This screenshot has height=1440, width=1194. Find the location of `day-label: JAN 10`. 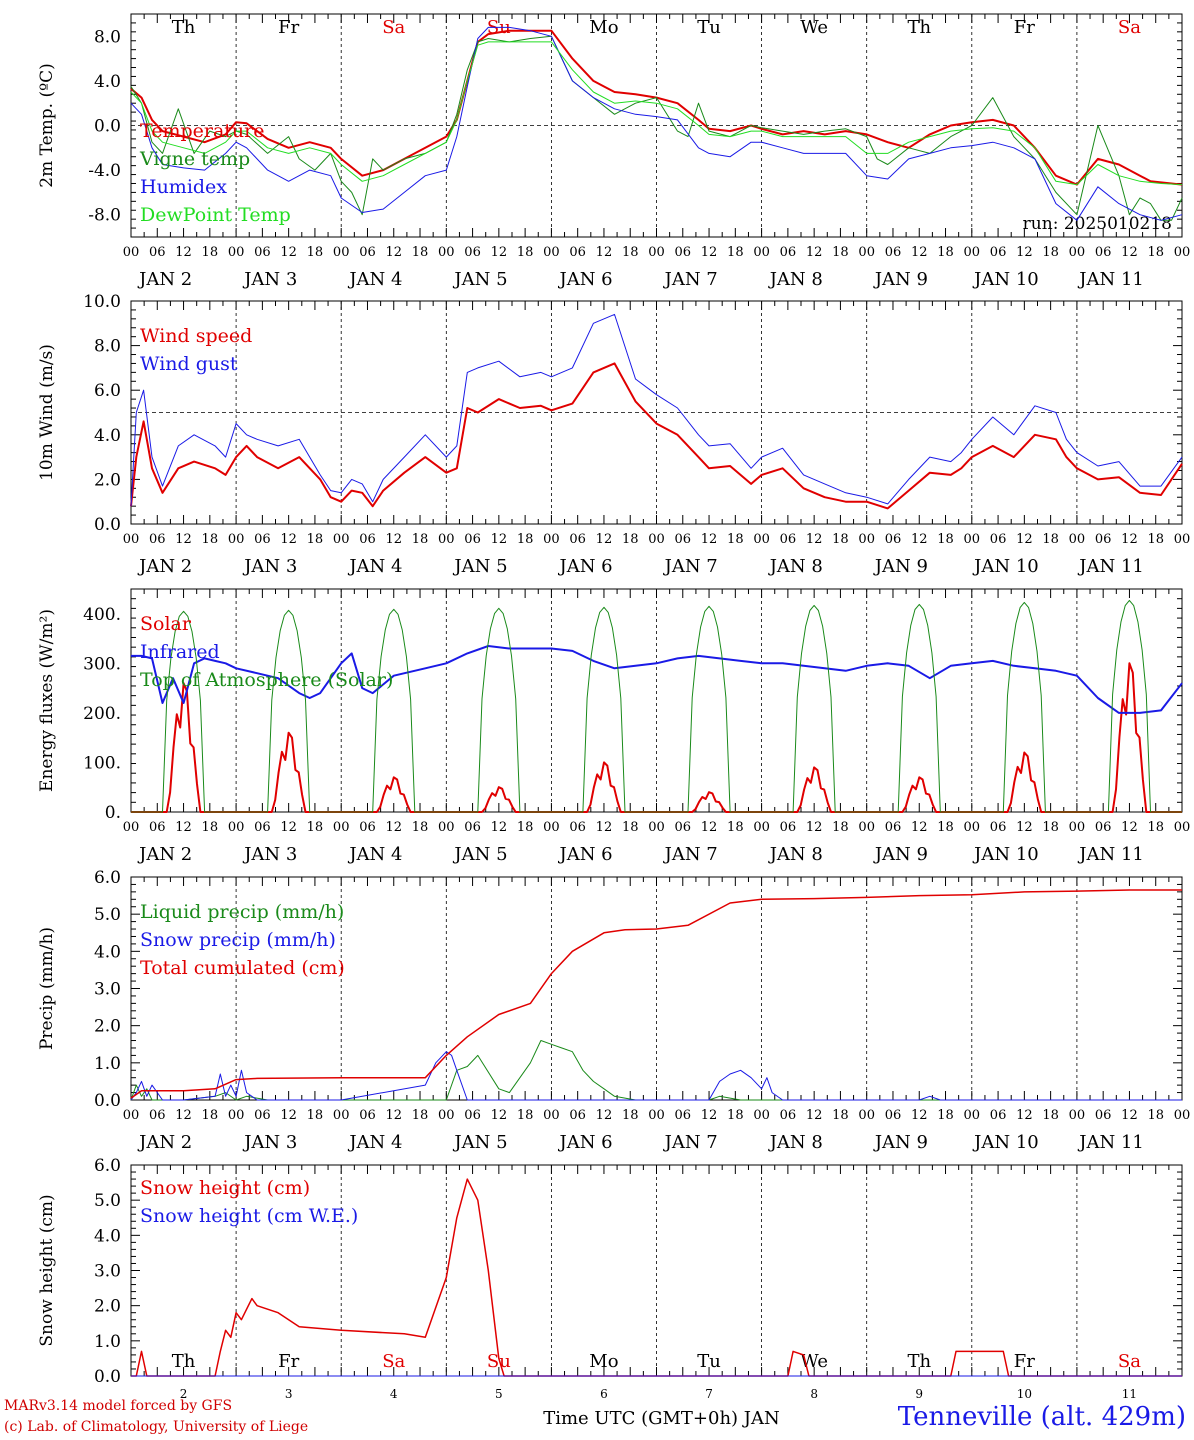

day-label: JAN 10 is located at coordinates (1005, 854).